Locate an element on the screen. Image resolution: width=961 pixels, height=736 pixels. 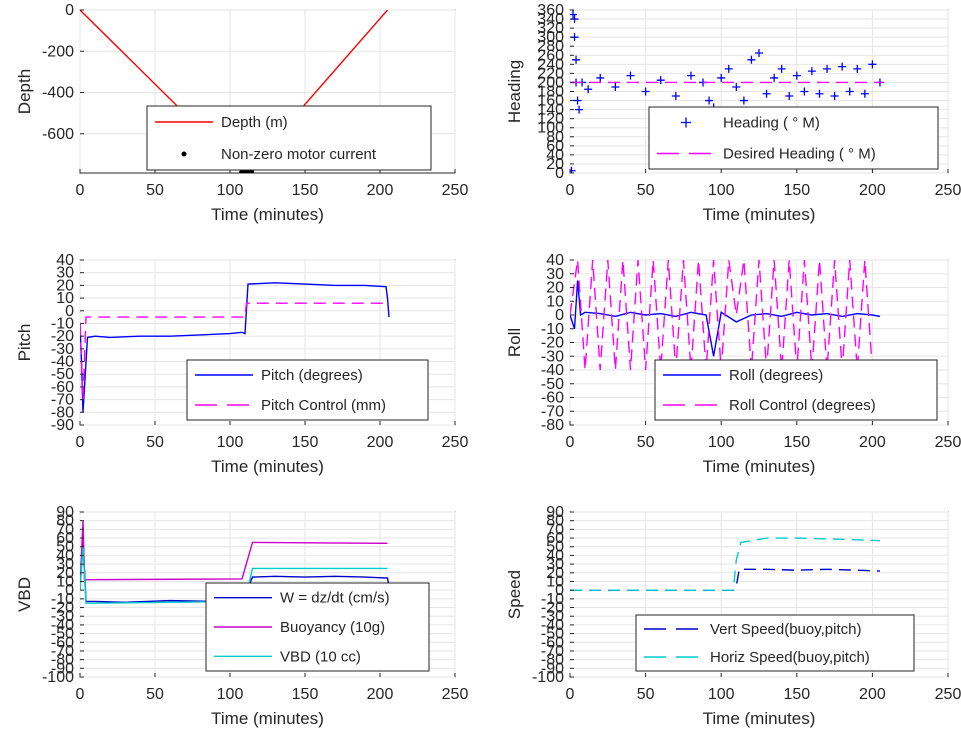
y-tick-label: -600 is located at coordinates (58, 134).